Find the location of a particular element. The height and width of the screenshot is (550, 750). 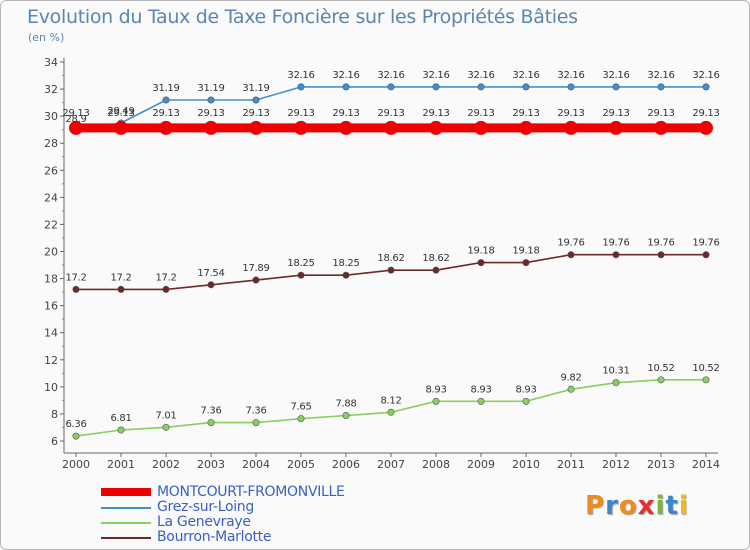

data-label: 18.25 is located at coordinates (345, 263).